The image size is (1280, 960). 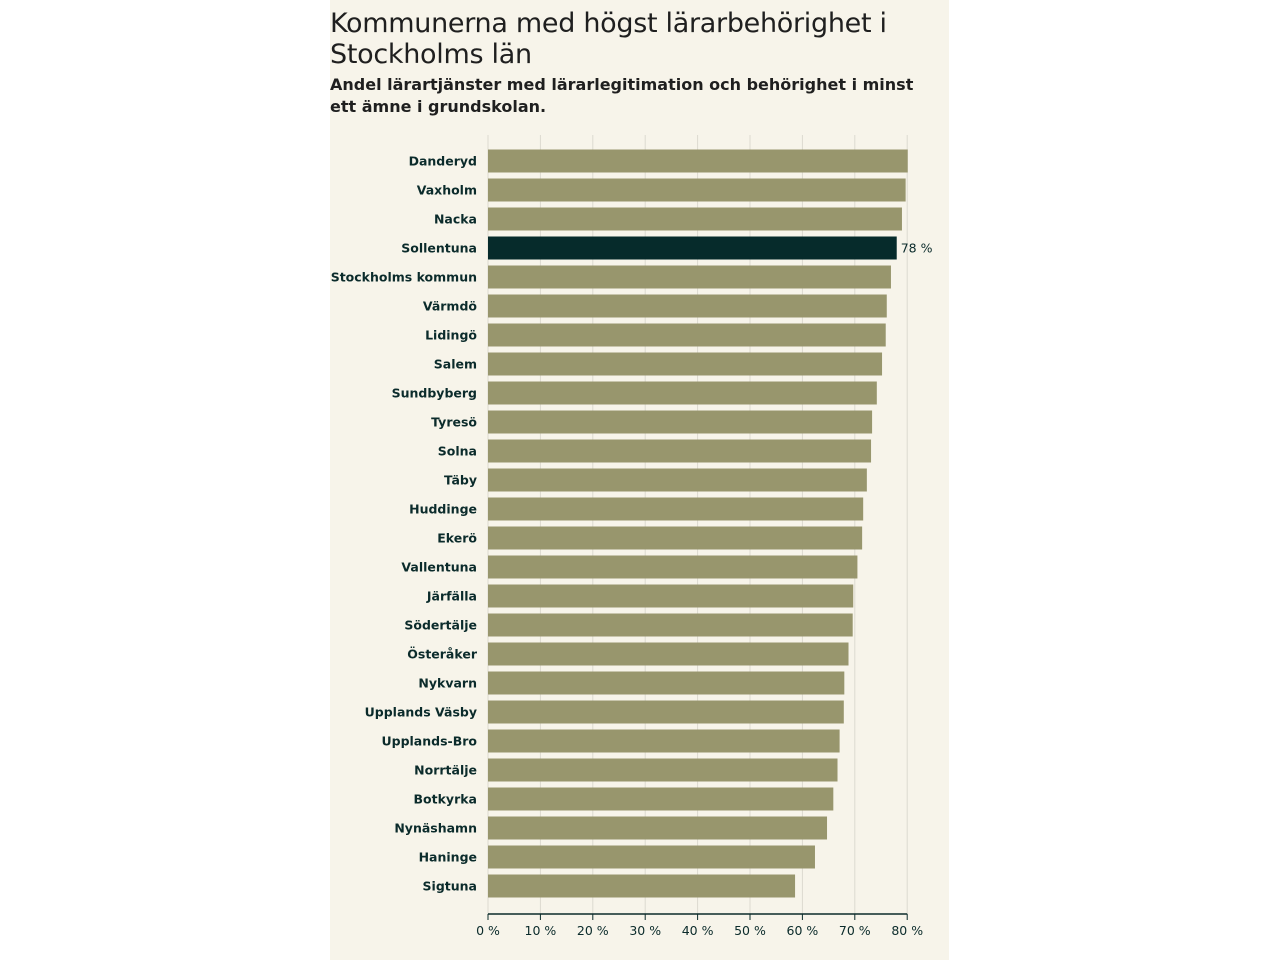 I want to click on category-label: Sollentuna, so click(x=439, y=248).